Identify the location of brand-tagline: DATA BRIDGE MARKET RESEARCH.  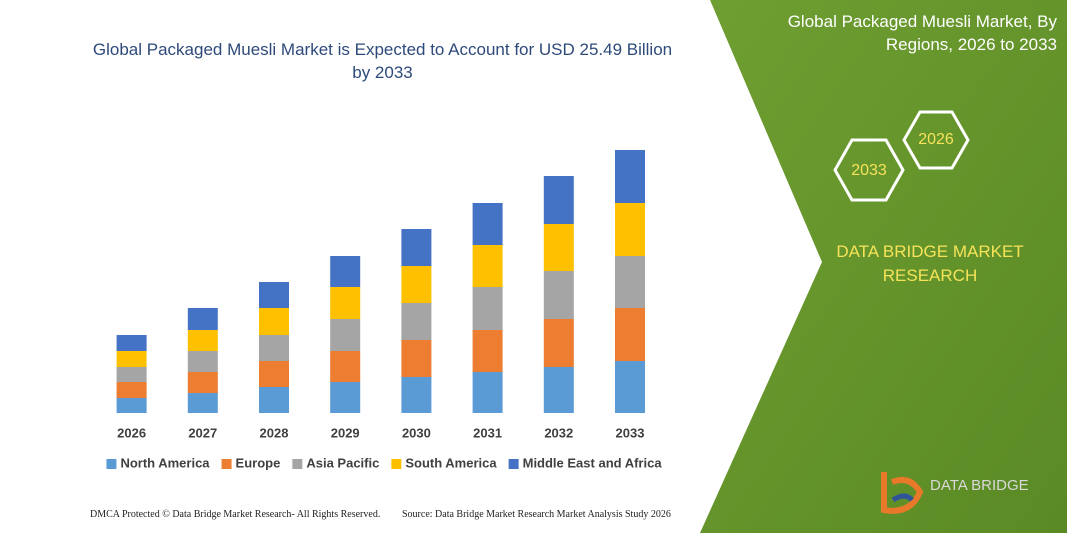
(930, 263).